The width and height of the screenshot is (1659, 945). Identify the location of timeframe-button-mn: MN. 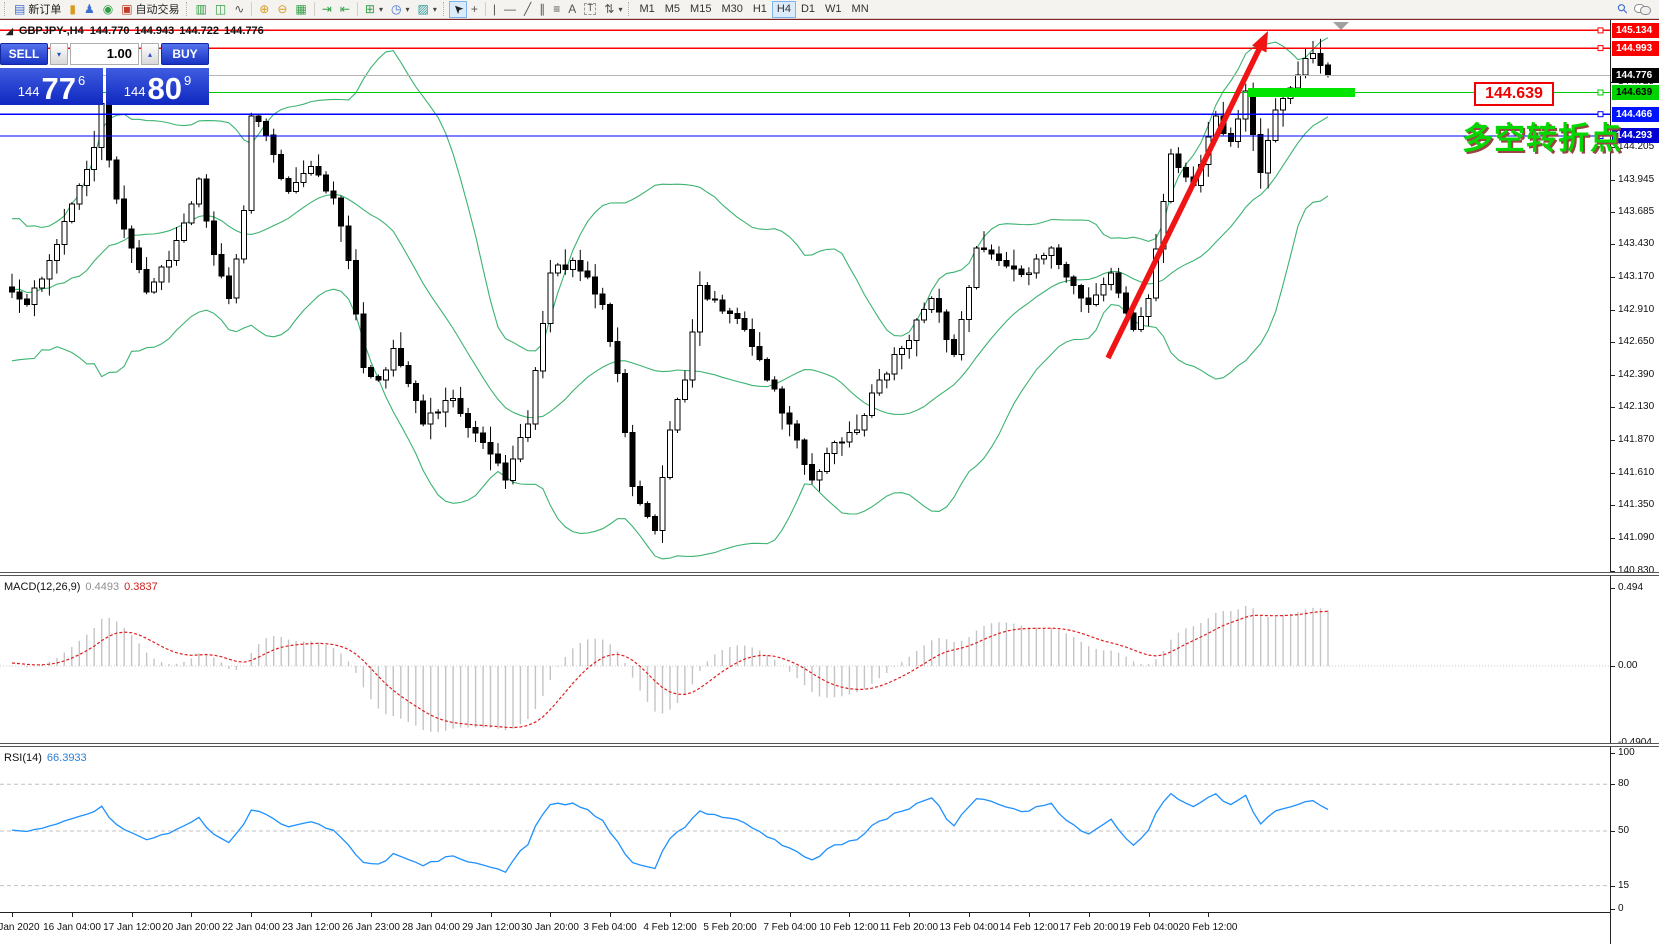
(860, 9).